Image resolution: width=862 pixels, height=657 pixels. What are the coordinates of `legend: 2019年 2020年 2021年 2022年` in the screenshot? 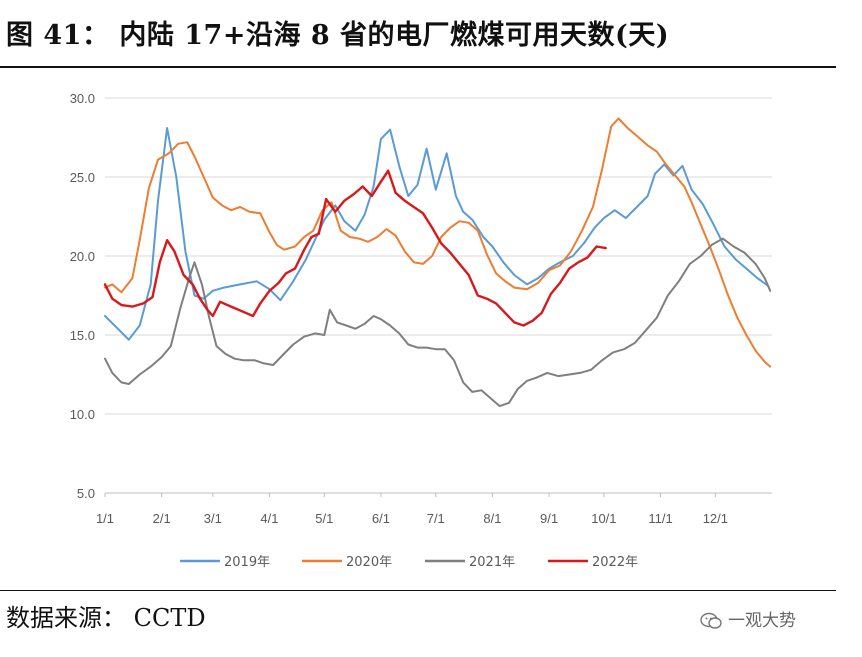 It's located at (409, 562).